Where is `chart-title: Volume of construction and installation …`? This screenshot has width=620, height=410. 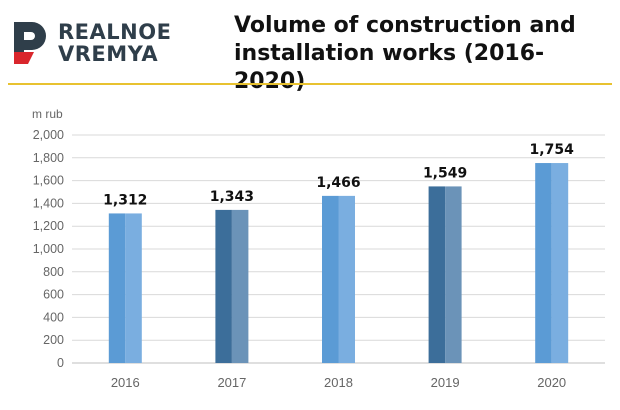 chart-title: Volume of construction and installation … is located at coordinates (405, 53).